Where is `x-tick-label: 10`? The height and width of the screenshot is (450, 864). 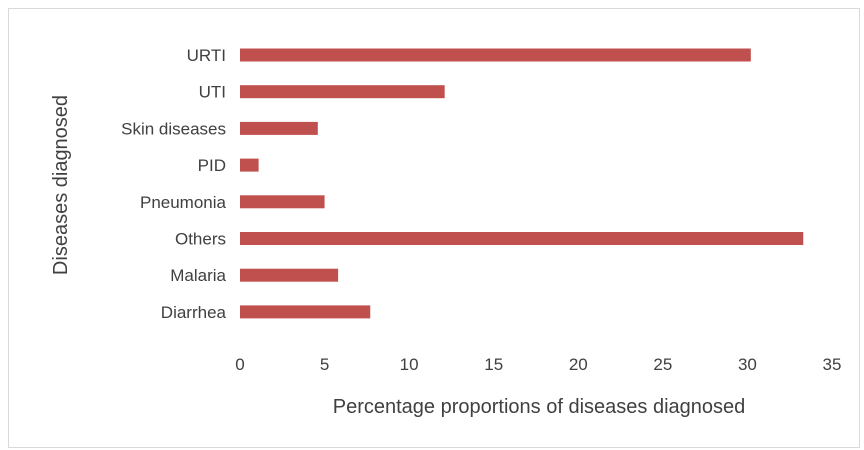 x-tick-label: 10 is located at coordinates (409, 364).